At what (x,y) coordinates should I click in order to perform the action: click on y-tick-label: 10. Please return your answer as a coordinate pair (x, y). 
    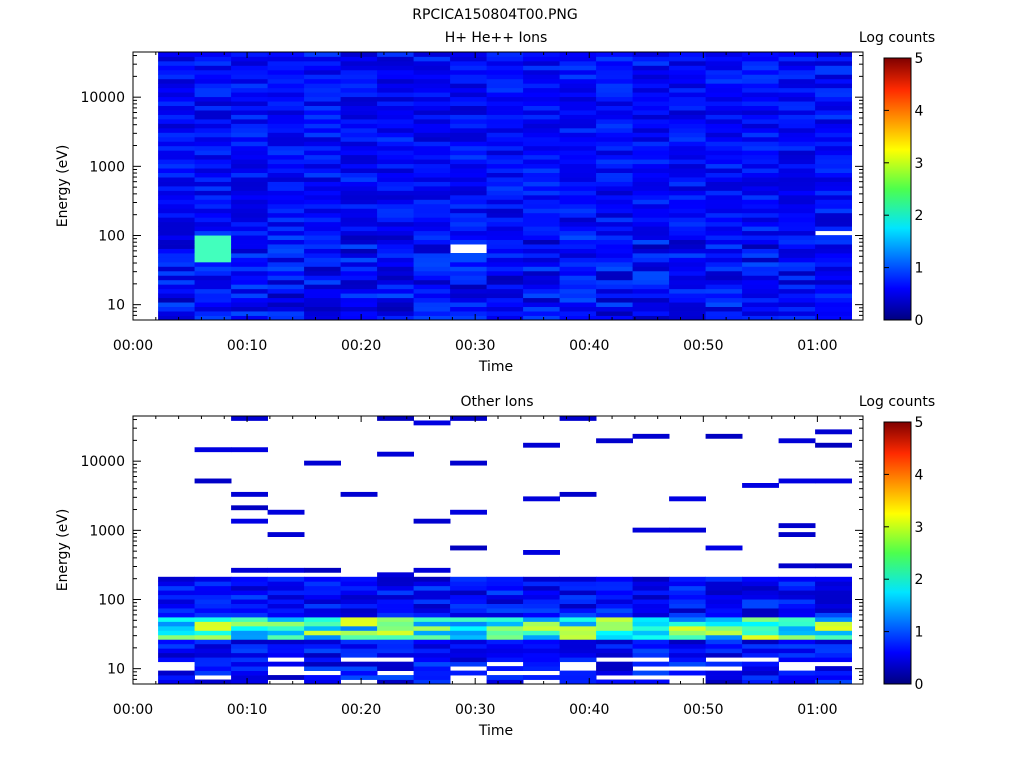
    Looking at the image, I should click on (116, 670).